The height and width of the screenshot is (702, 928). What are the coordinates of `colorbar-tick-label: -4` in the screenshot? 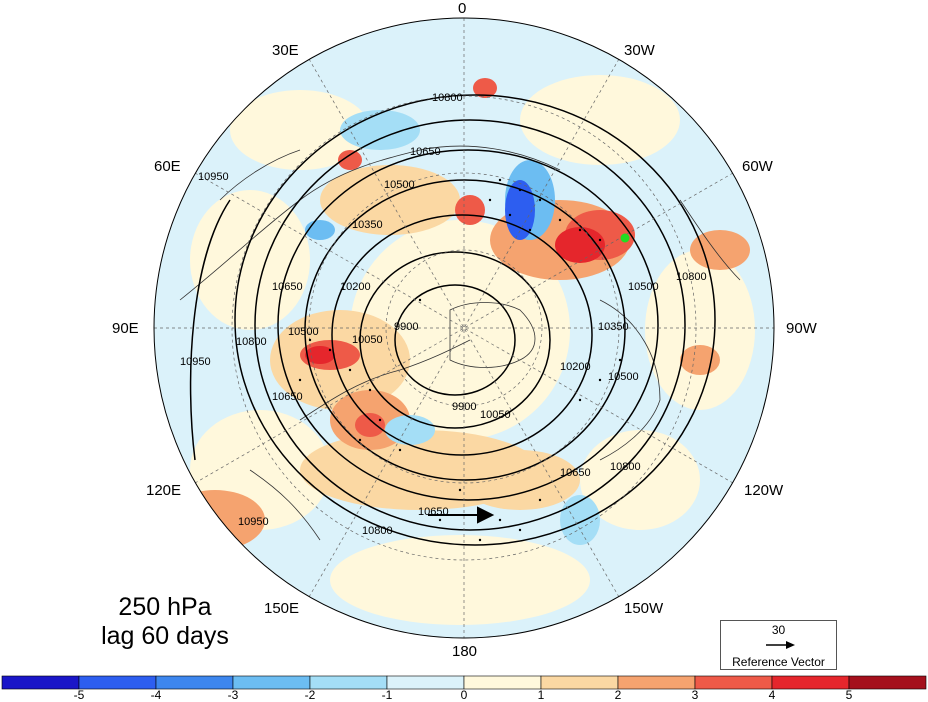 It's located at (156, 695).